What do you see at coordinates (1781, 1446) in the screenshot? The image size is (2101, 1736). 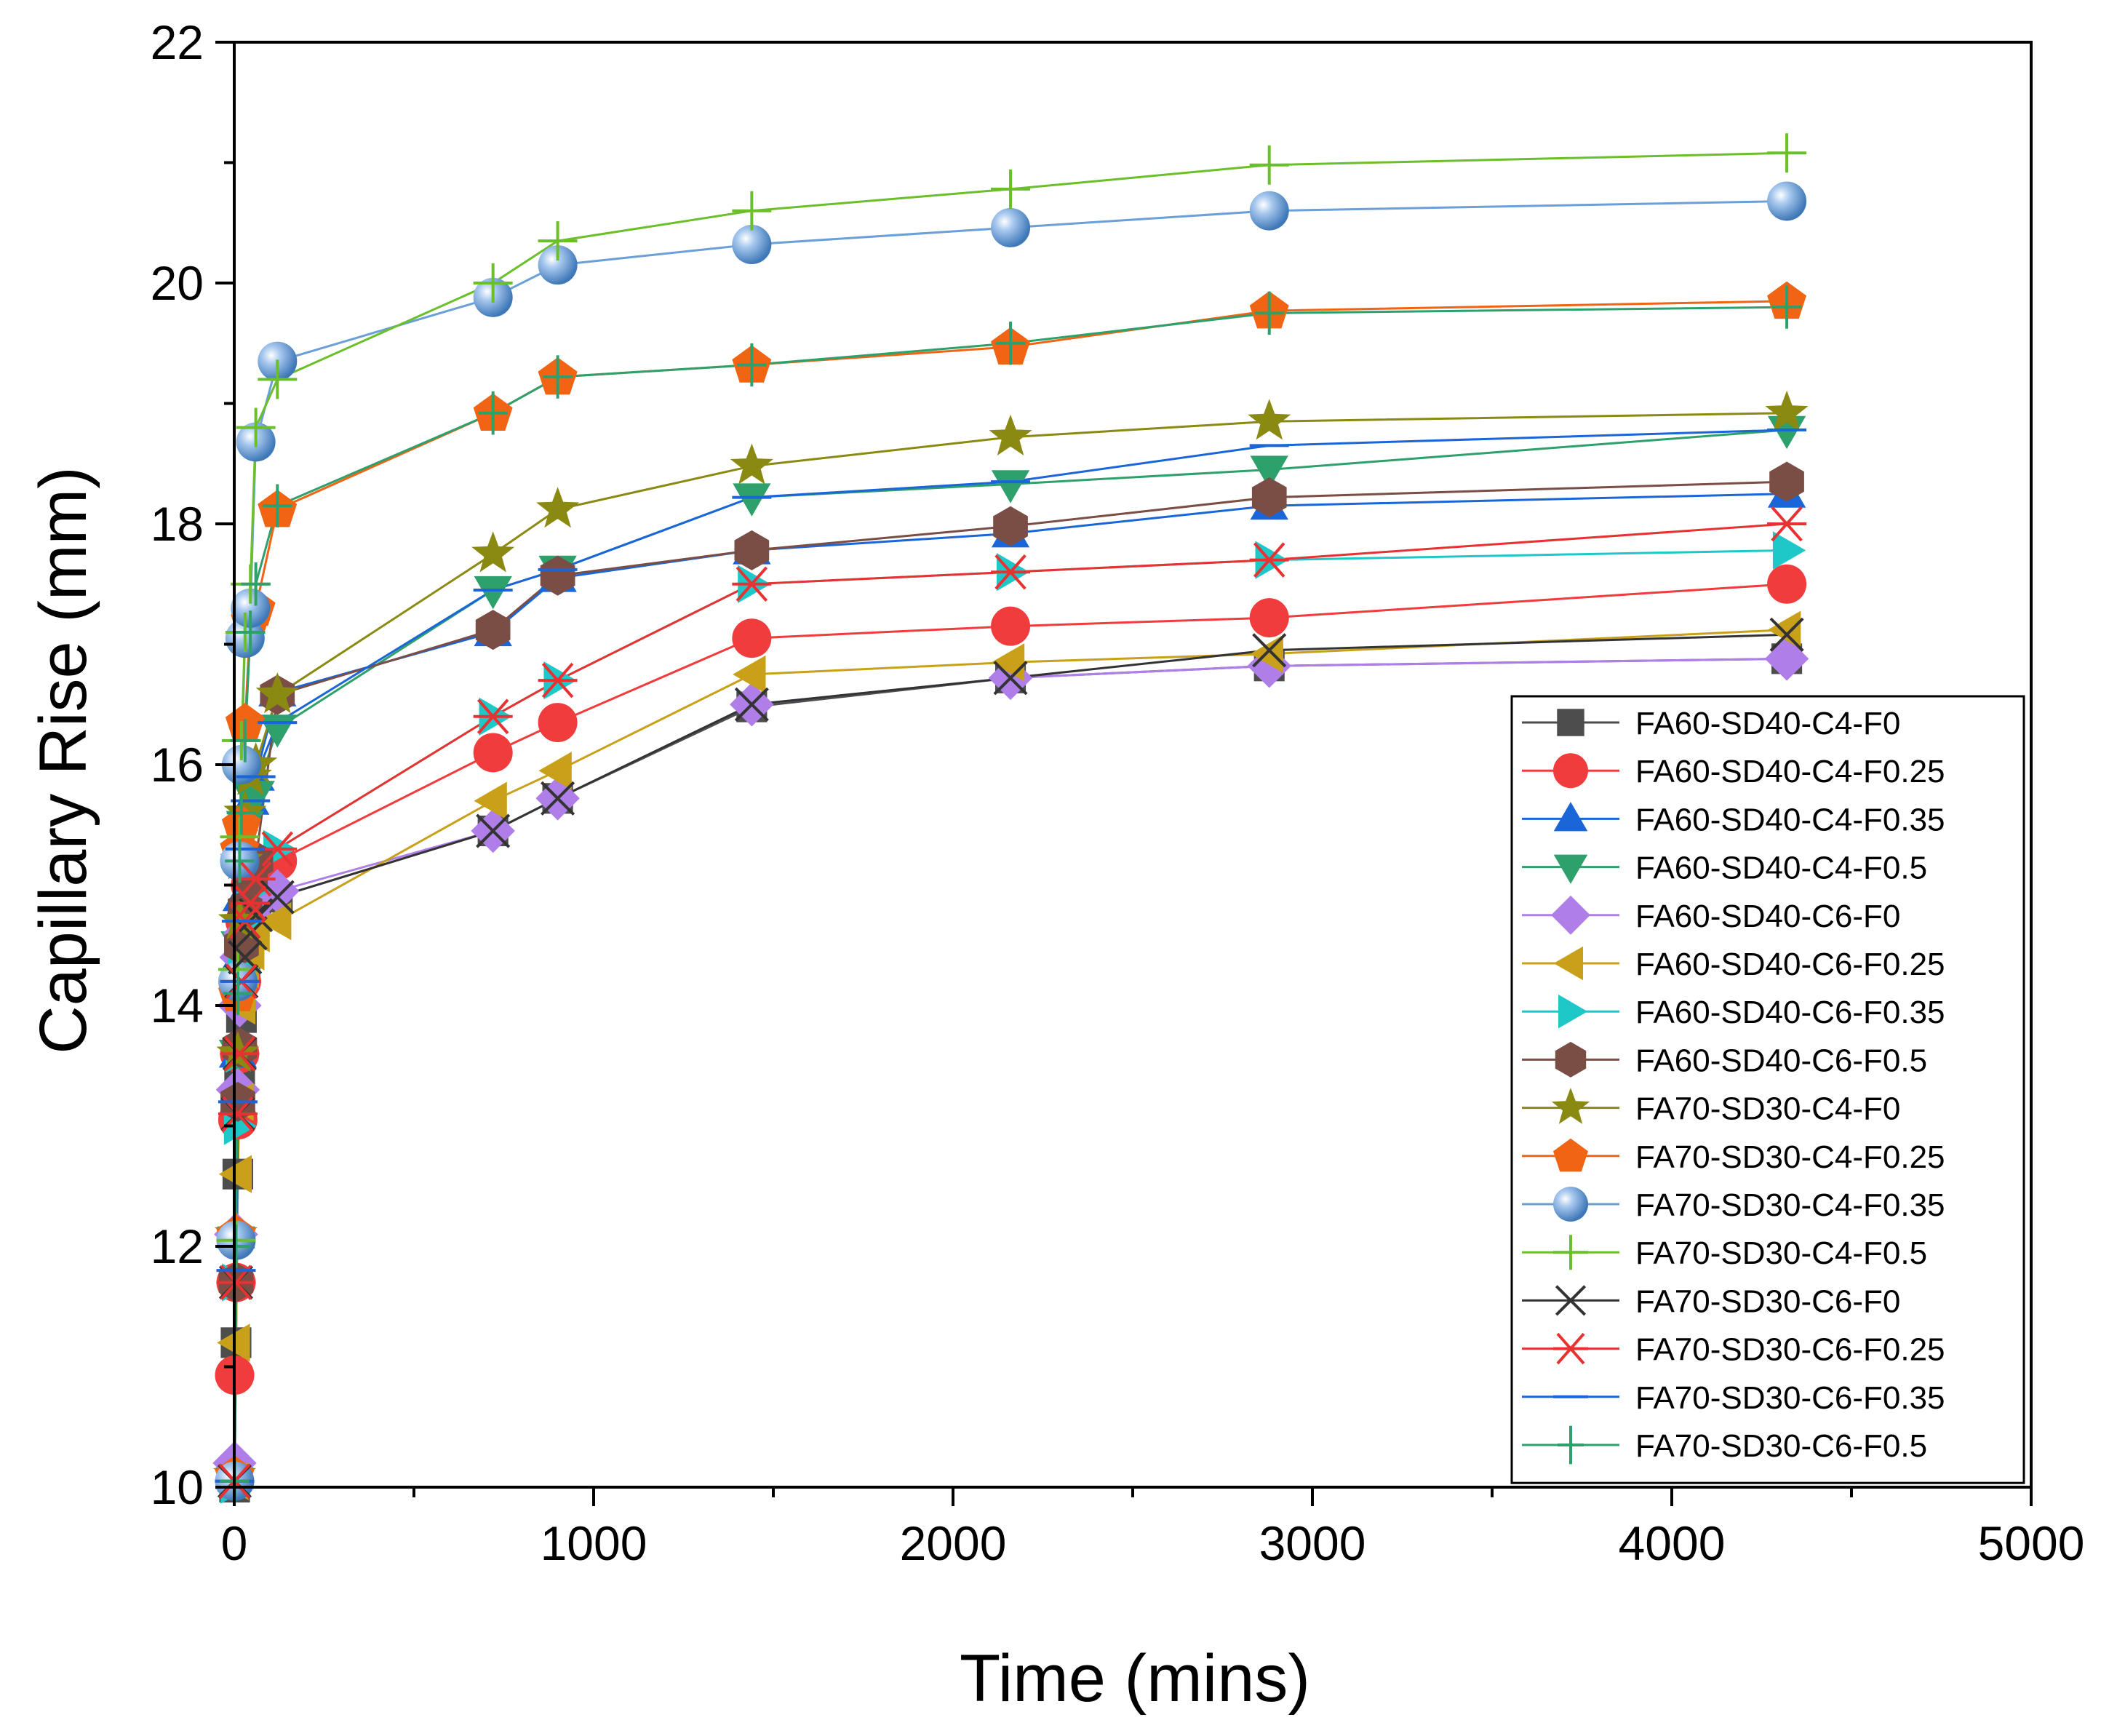 I see `legend-label: FA70-SD30-C6-F0.5` at bounding box center [1781, 1446].